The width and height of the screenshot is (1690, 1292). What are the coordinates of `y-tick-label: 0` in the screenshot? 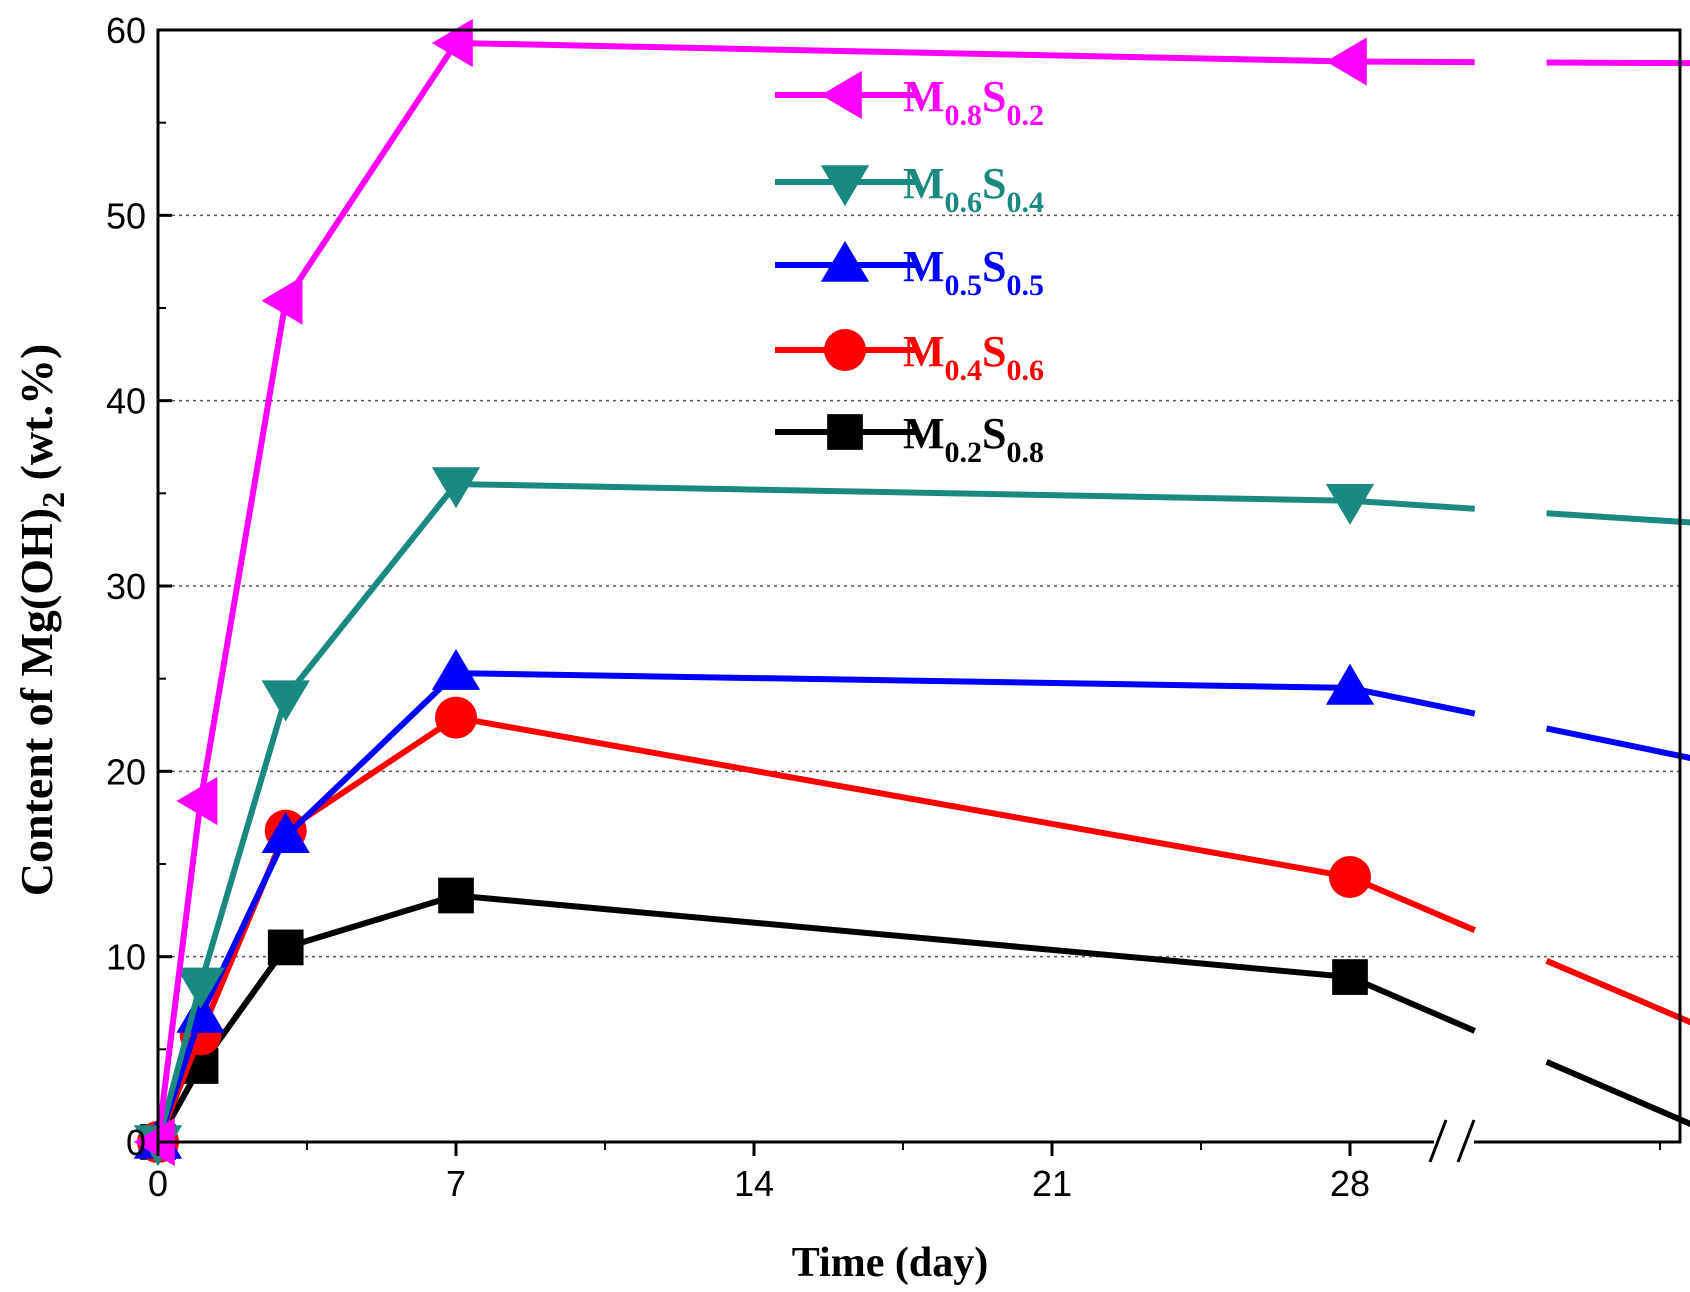 It's located at (136, 1142).